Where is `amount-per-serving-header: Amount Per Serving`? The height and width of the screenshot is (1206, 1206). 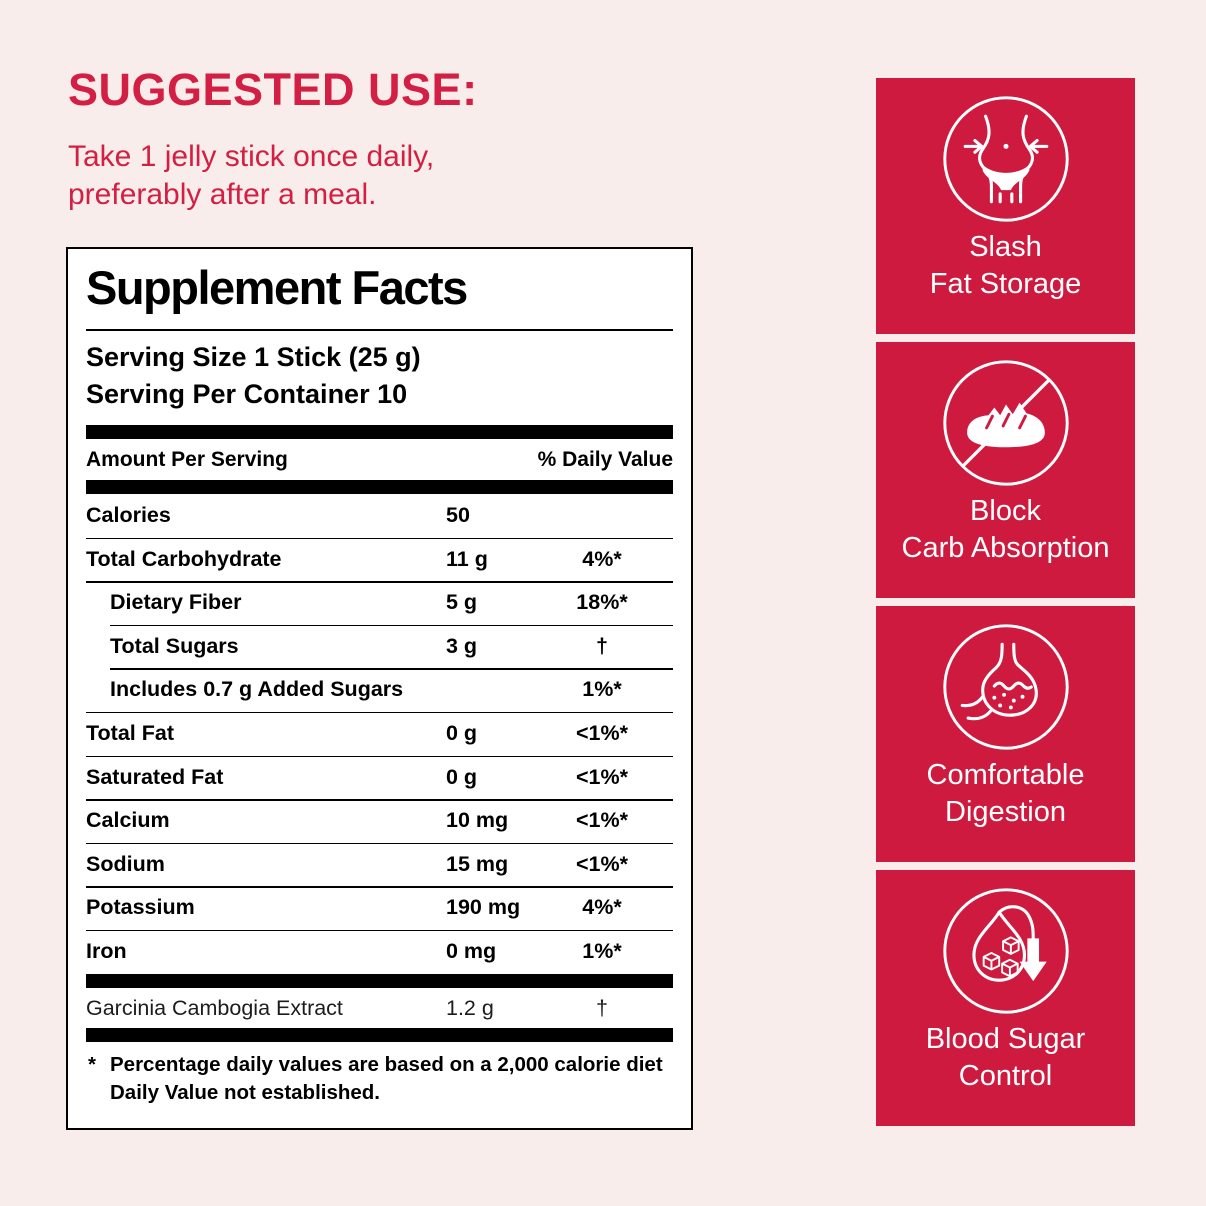 amount-per-serving-header: Amount Per Serving is located at coordinates (187, 459).